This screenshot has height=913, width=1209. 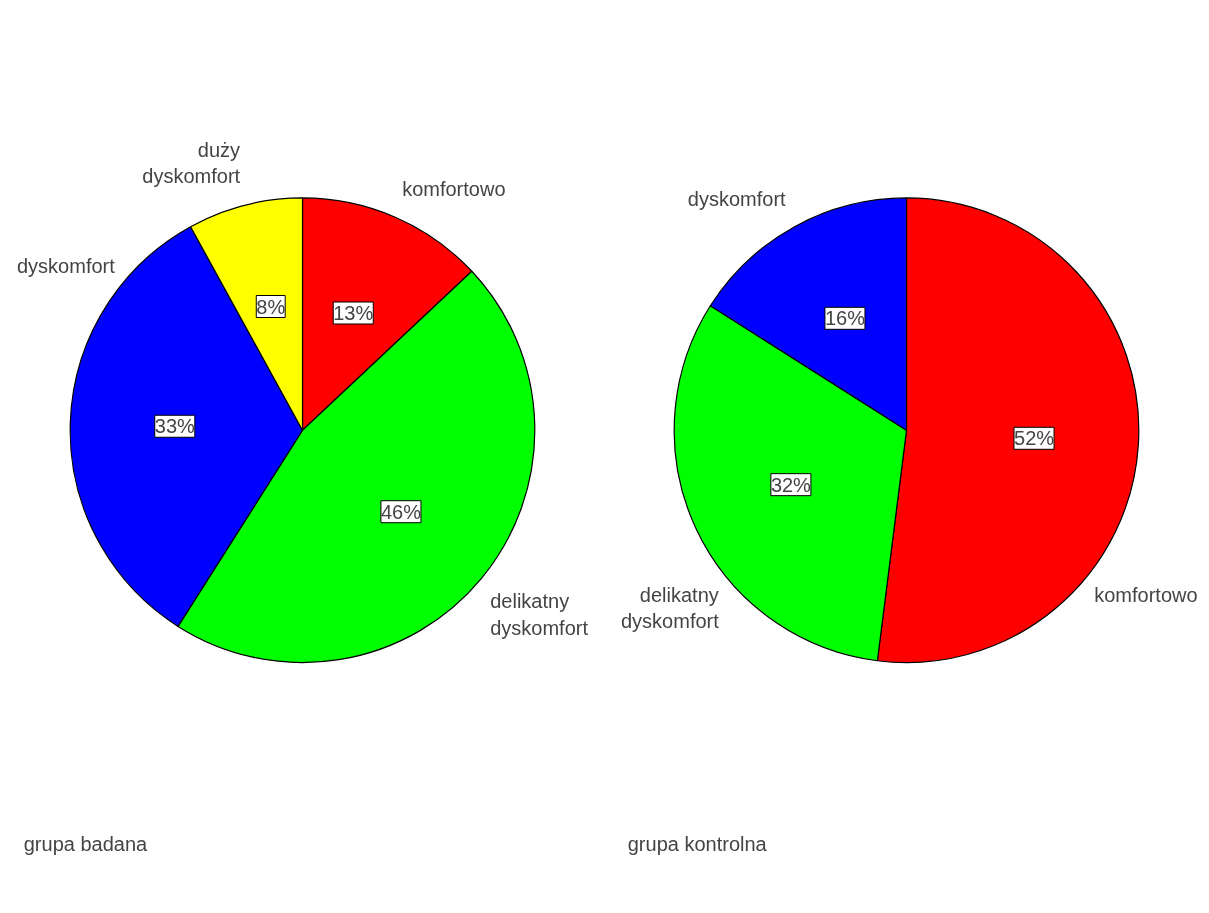 I want to click on slice-label: duży dyskomfort, so click(x=191, y=163).